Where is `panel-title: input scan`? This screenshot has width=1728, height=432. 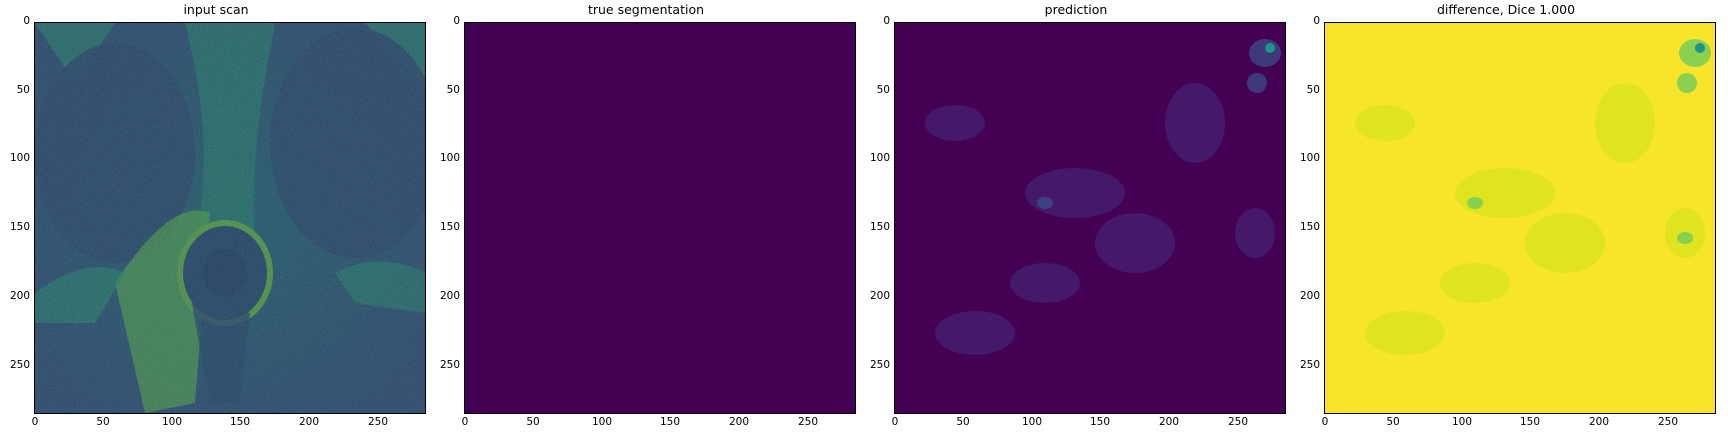
panel-title: input scan is located at coordinates (216, 9).